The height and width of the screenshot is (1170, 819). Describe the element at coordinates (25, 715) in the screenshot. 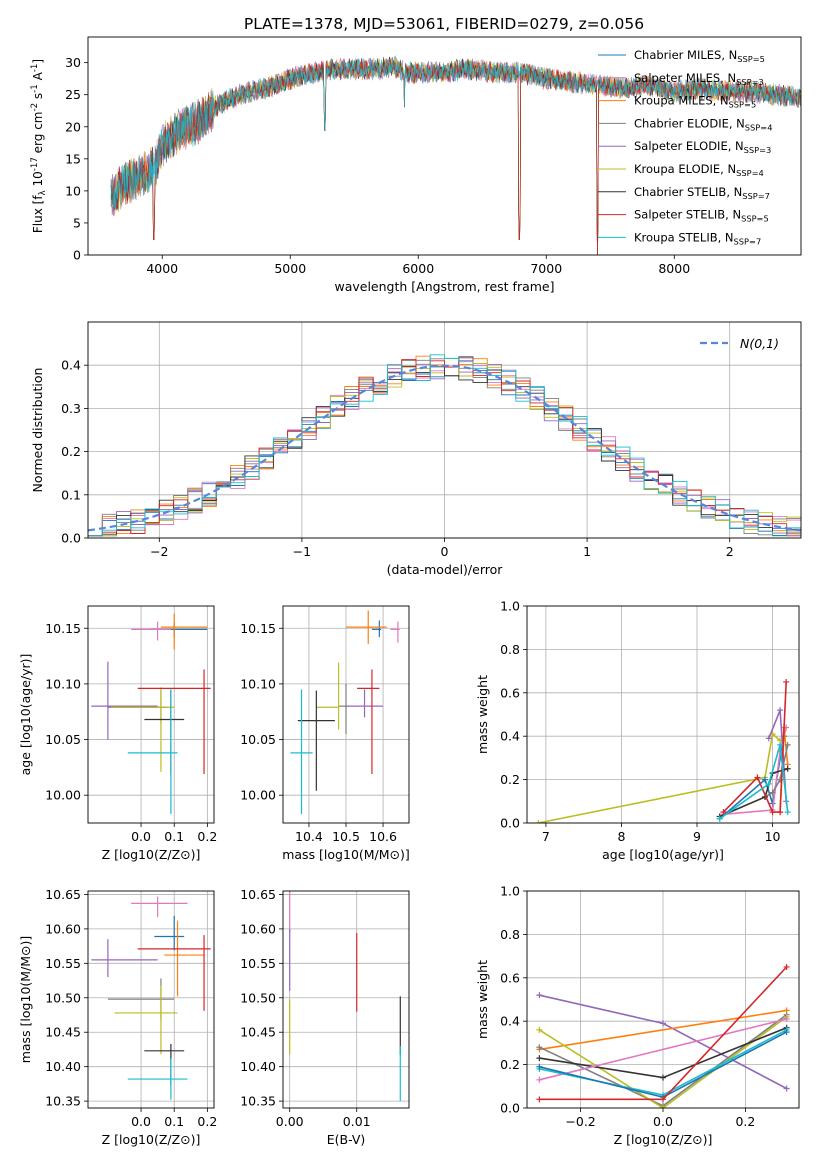

I see `y-axis-label: age [log10(age/yr)]` at that location.